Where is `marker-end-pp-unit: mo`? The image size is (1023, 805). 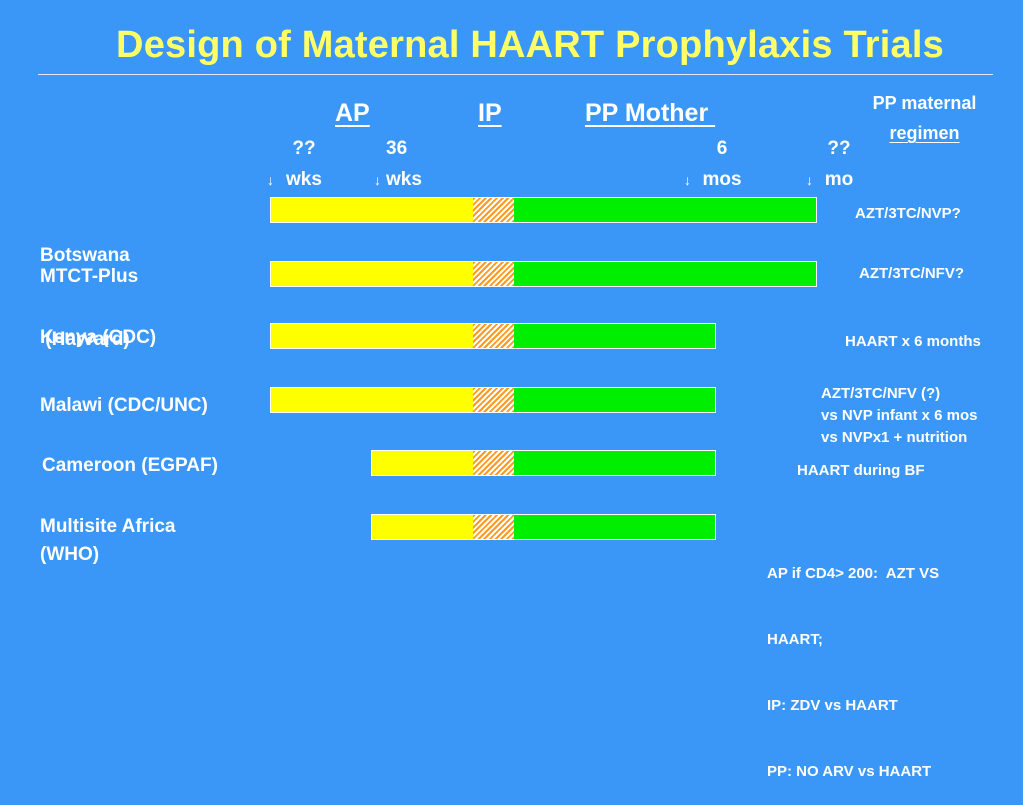 marker-end-pp-unit: mo is located at coordinates (839, 179).